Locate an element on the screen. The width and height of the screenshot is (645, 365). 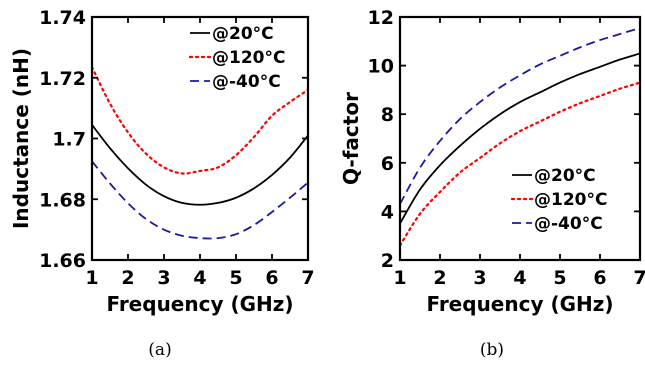
y-tick-label: 2 is located at coordinates (387, 261).